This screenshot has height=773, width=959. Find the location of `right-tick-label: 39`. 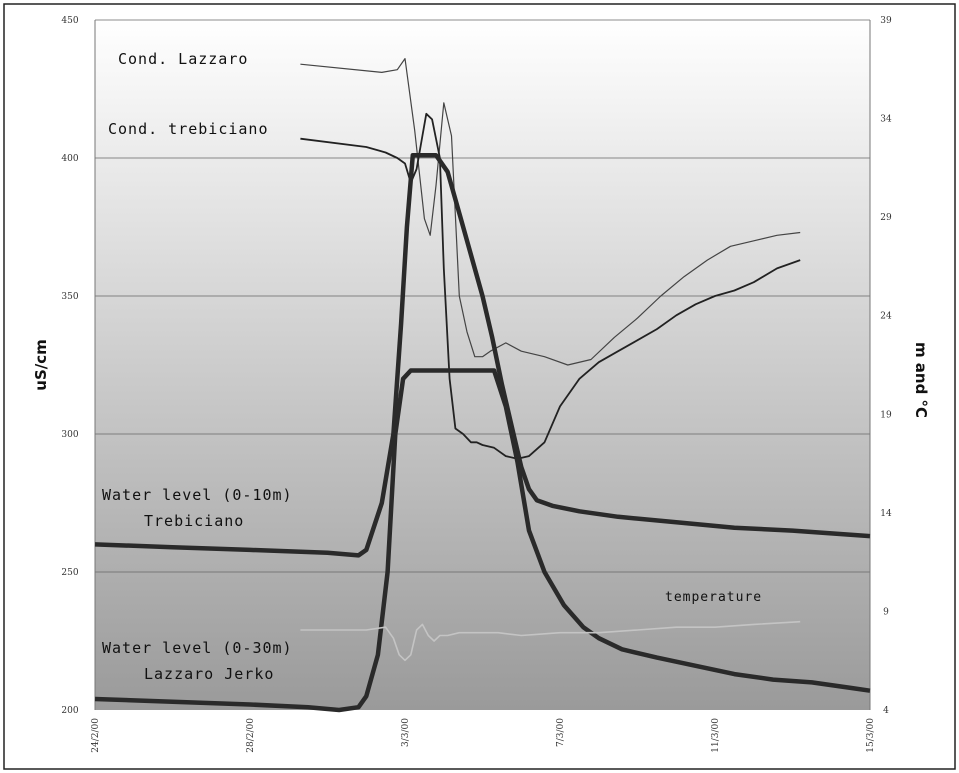

right-tick-label: 39 is located at coordinates (886, 21).